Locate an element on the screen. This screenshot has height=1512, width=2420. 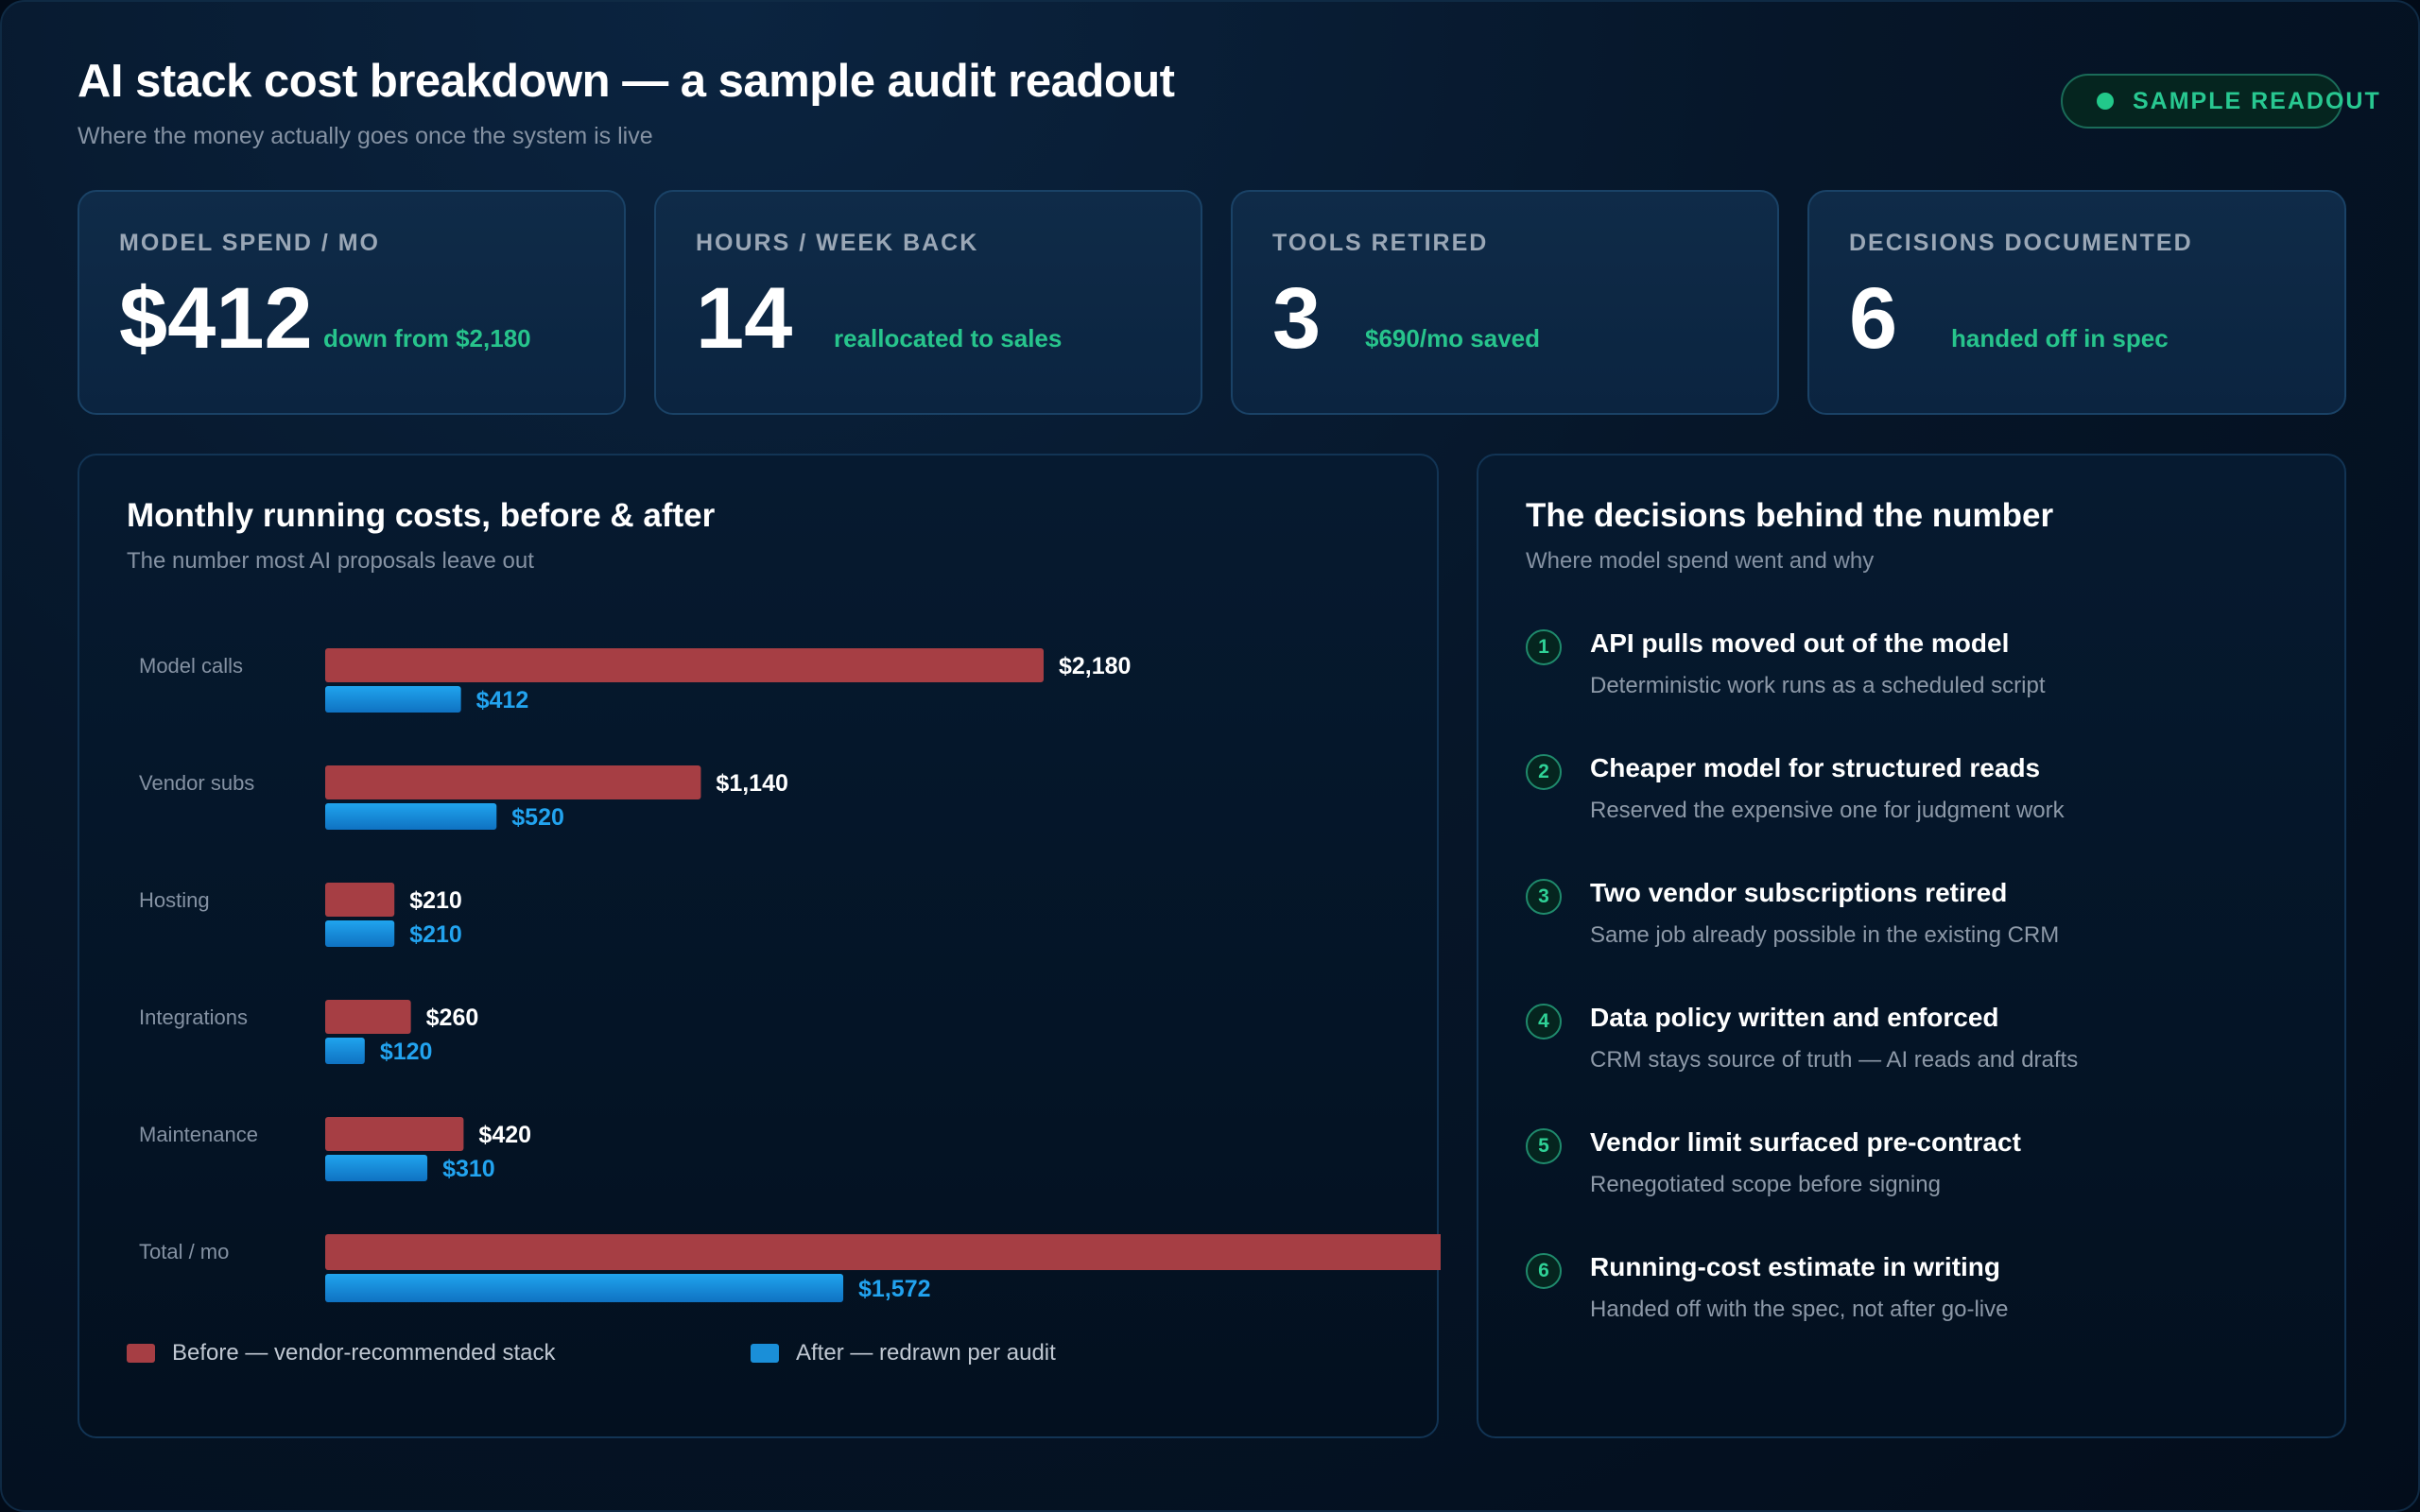
category-label: Maintenance is located at coordinates (198, 1134).